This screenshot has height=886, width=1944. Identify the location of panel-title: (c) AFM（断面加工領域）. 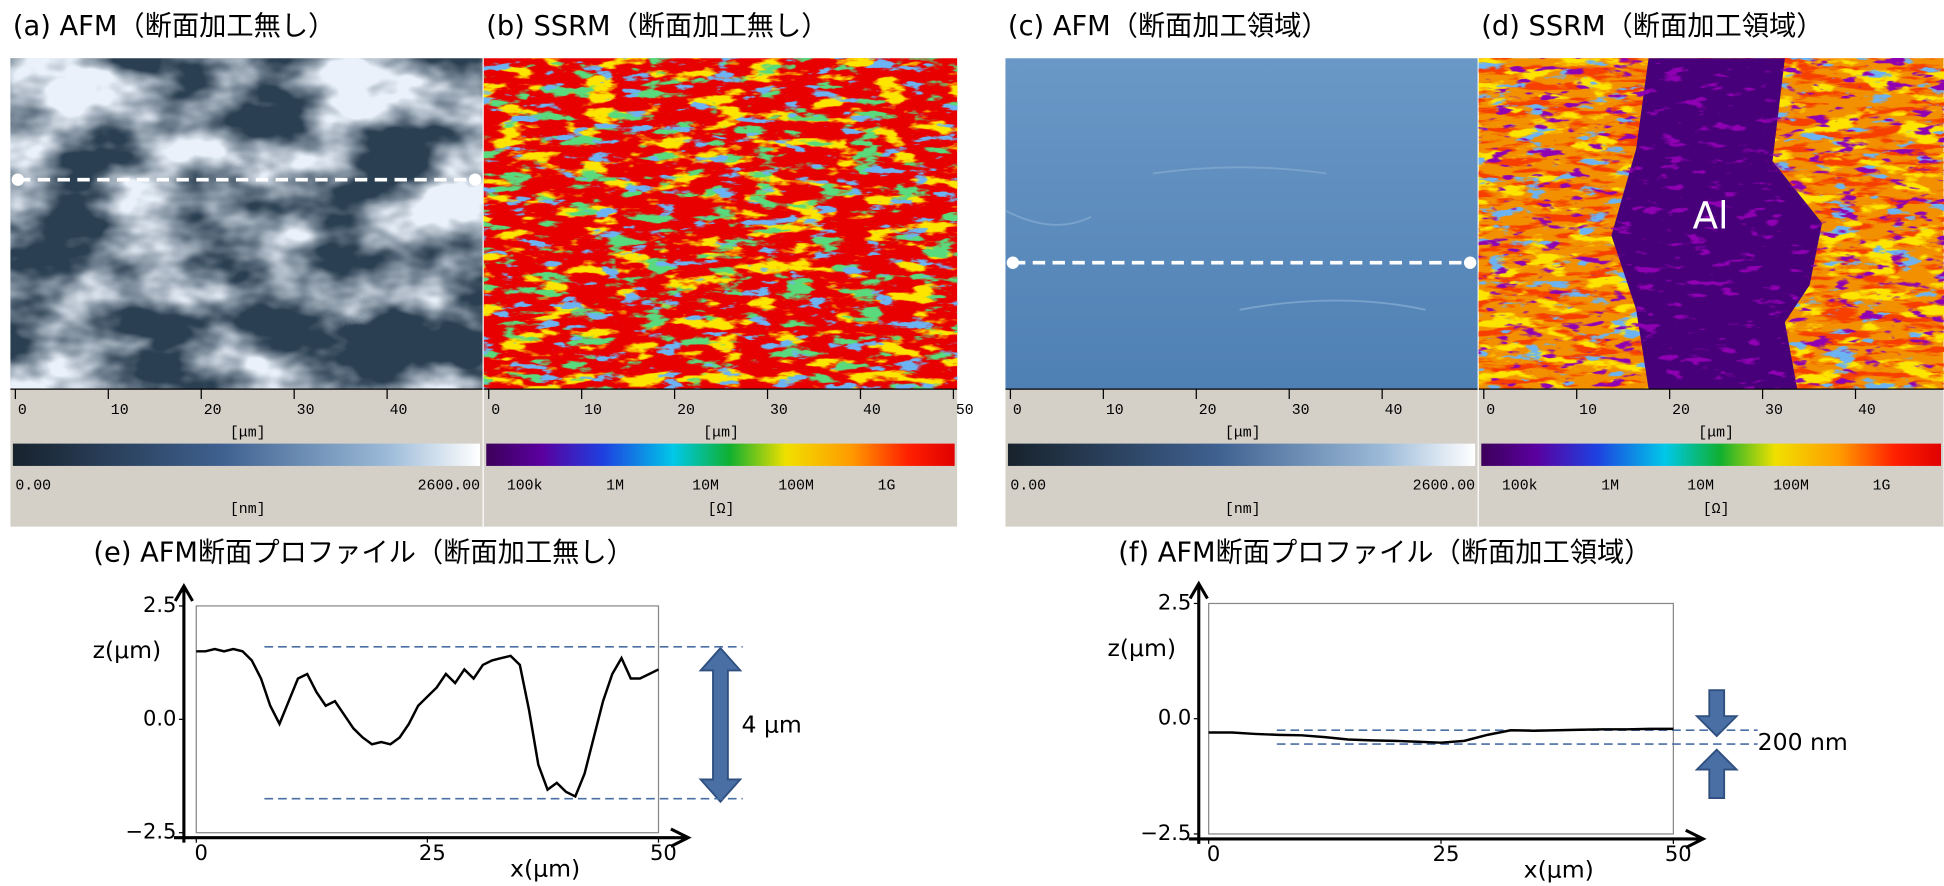
(1168, 26).